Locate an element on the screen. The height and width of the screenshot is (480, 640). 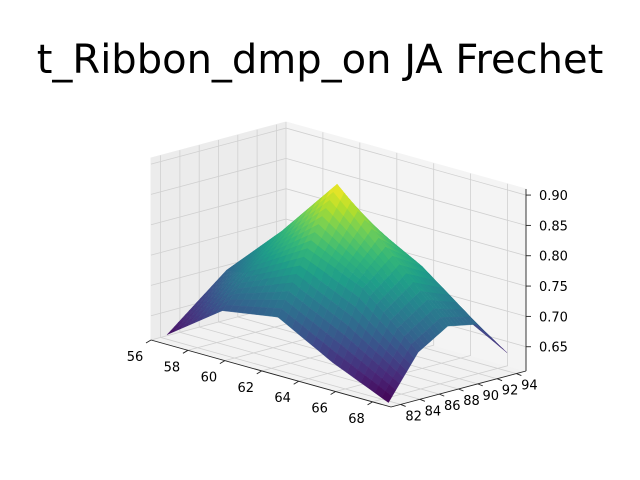
z-tick-label: 0.85 is located at coordinates (553, 226).